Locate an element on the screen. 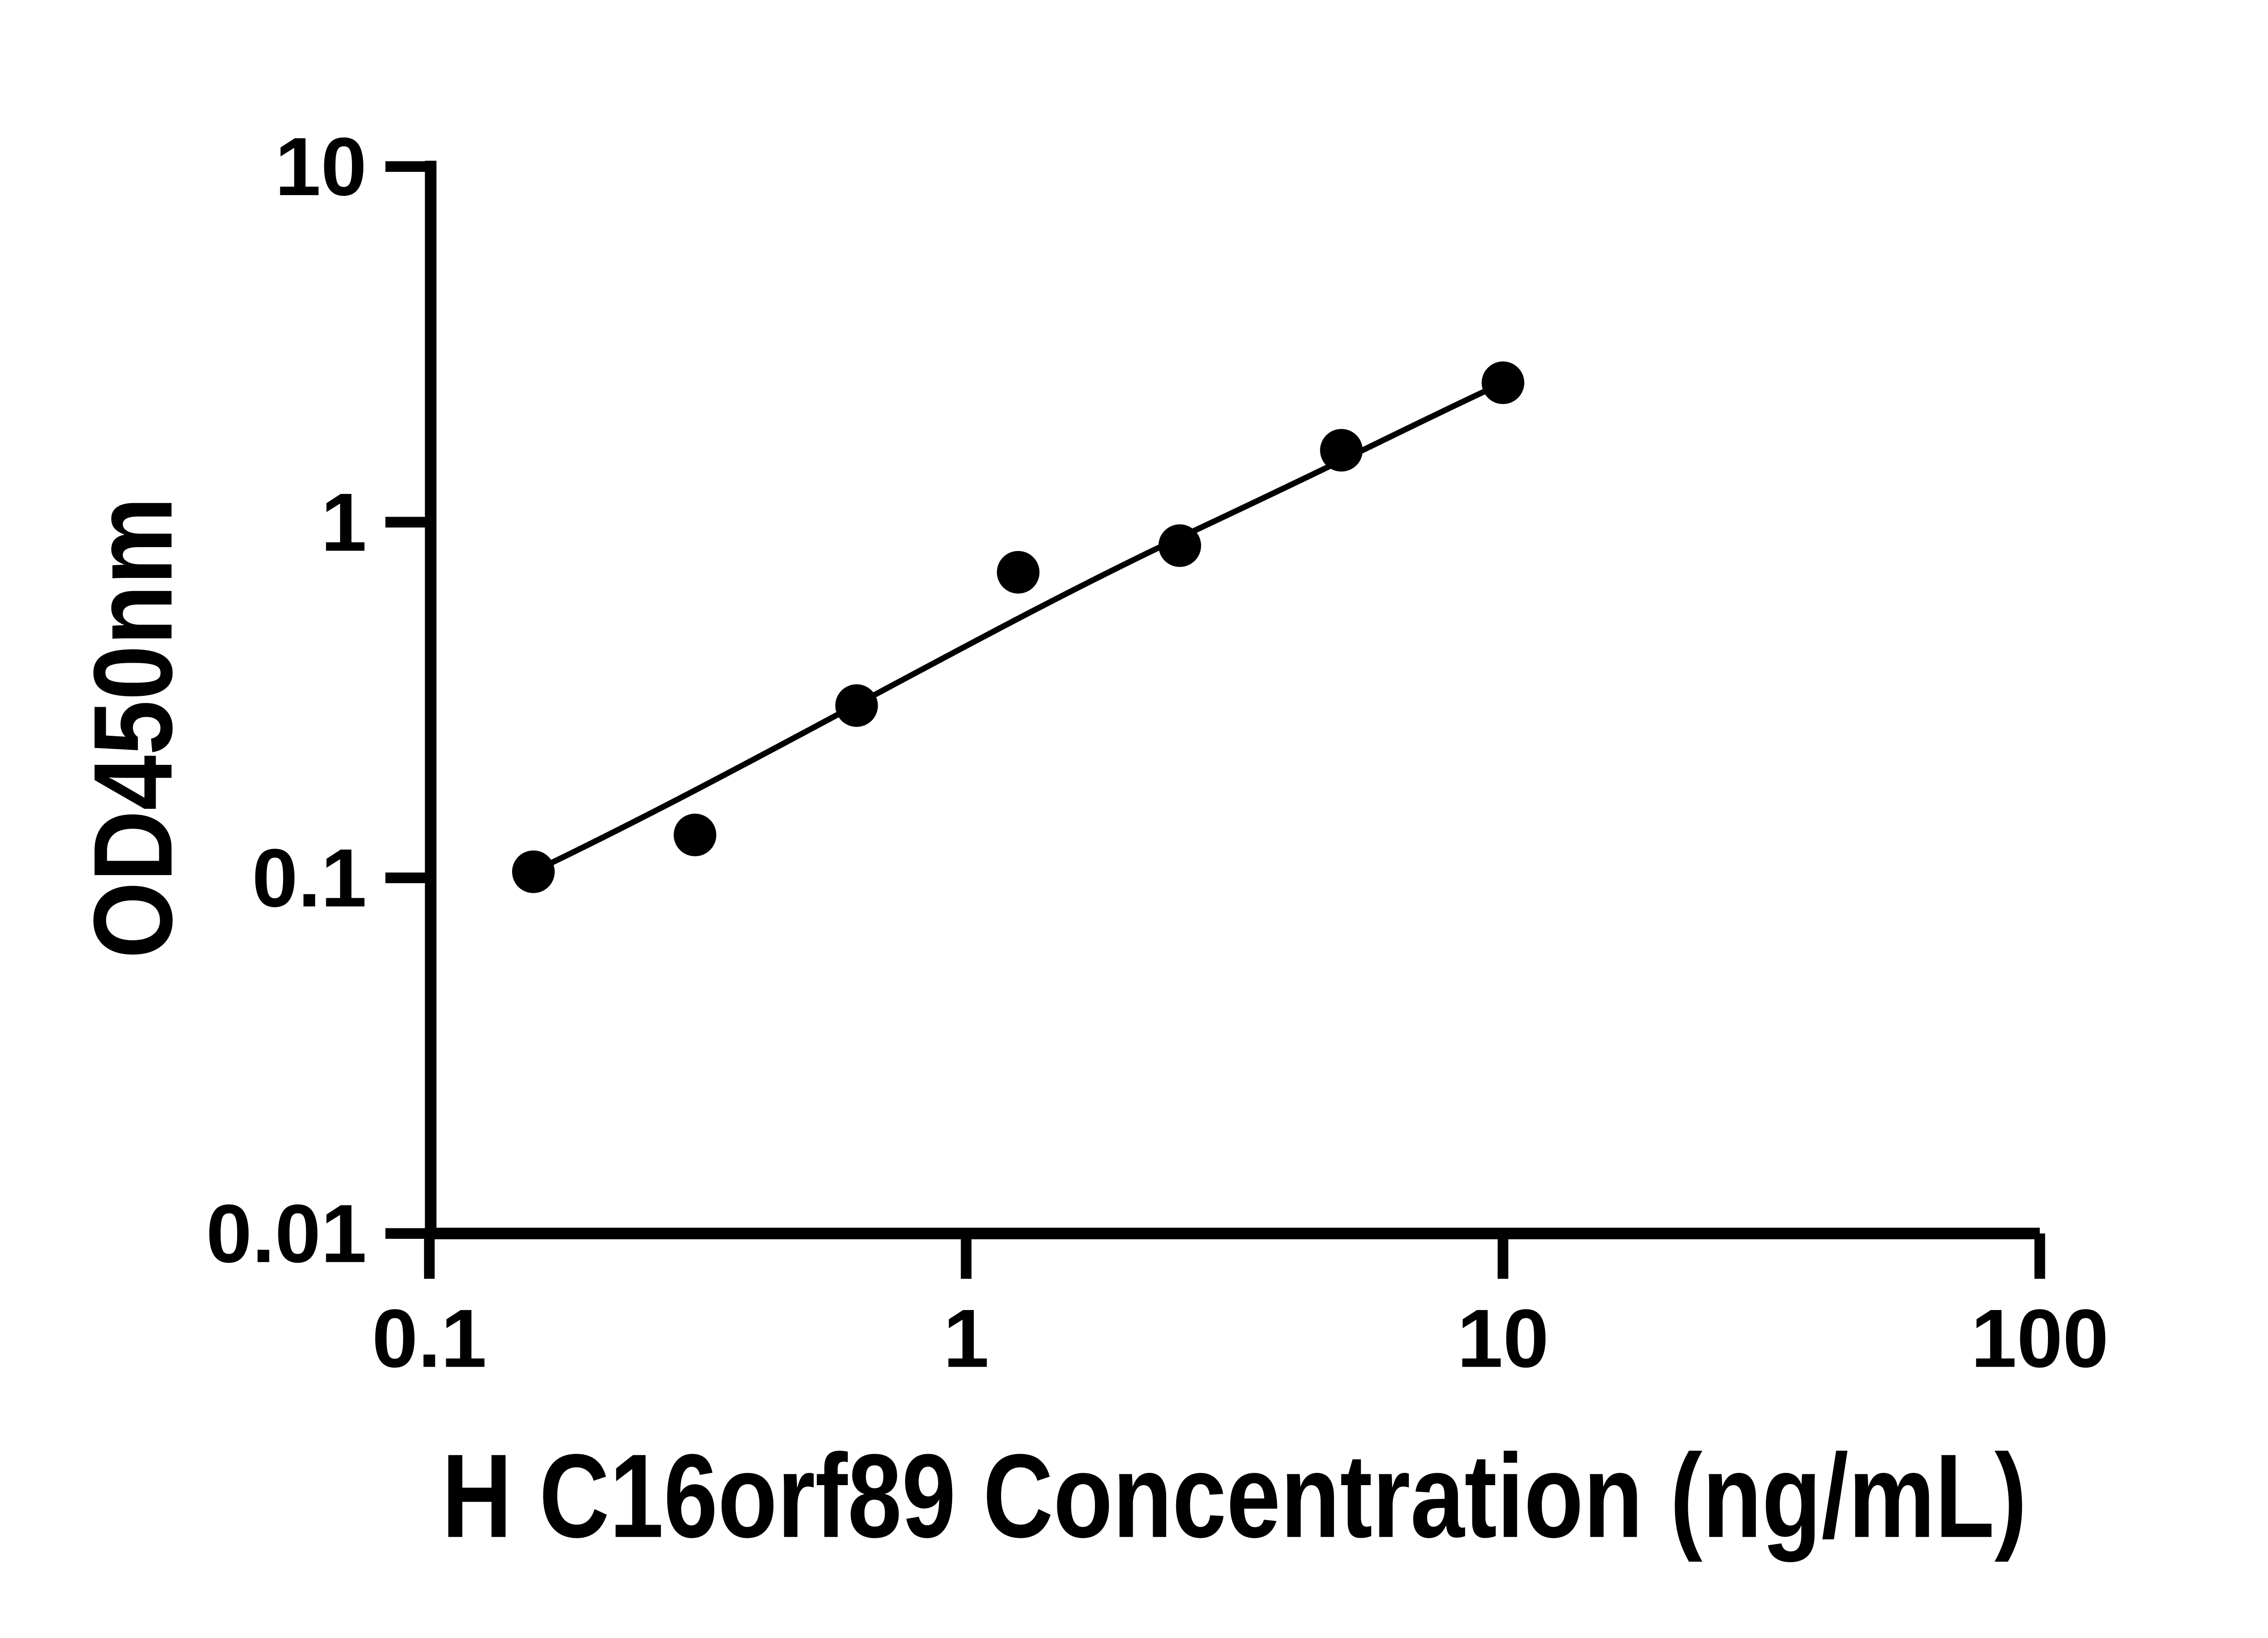 The image size is (2268, 1638). y-axis-title: OD450nm is located at coordinates (133, 727).